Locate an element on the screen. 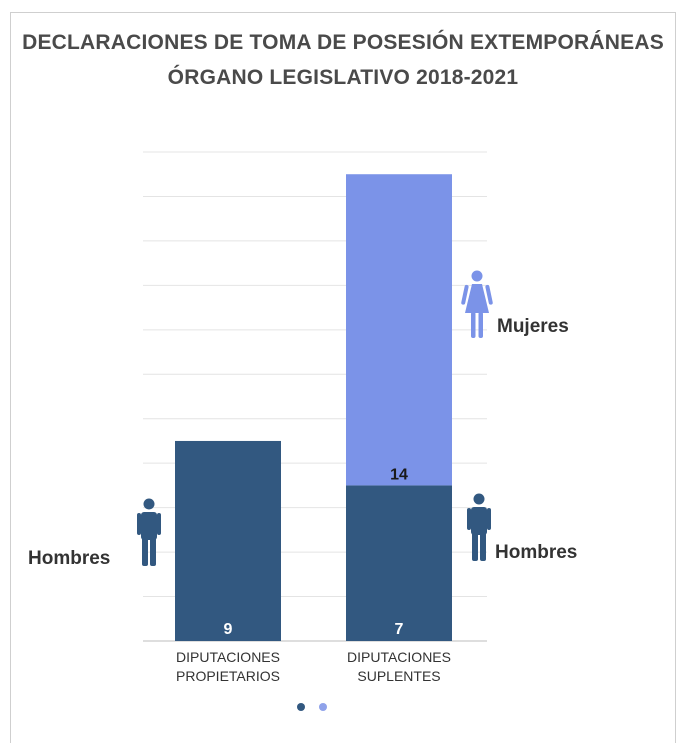 The height and width of the screenshot is (743, 686). category-label-0-line-1: PROPIETARIOS is located at coordinates (228, 676).